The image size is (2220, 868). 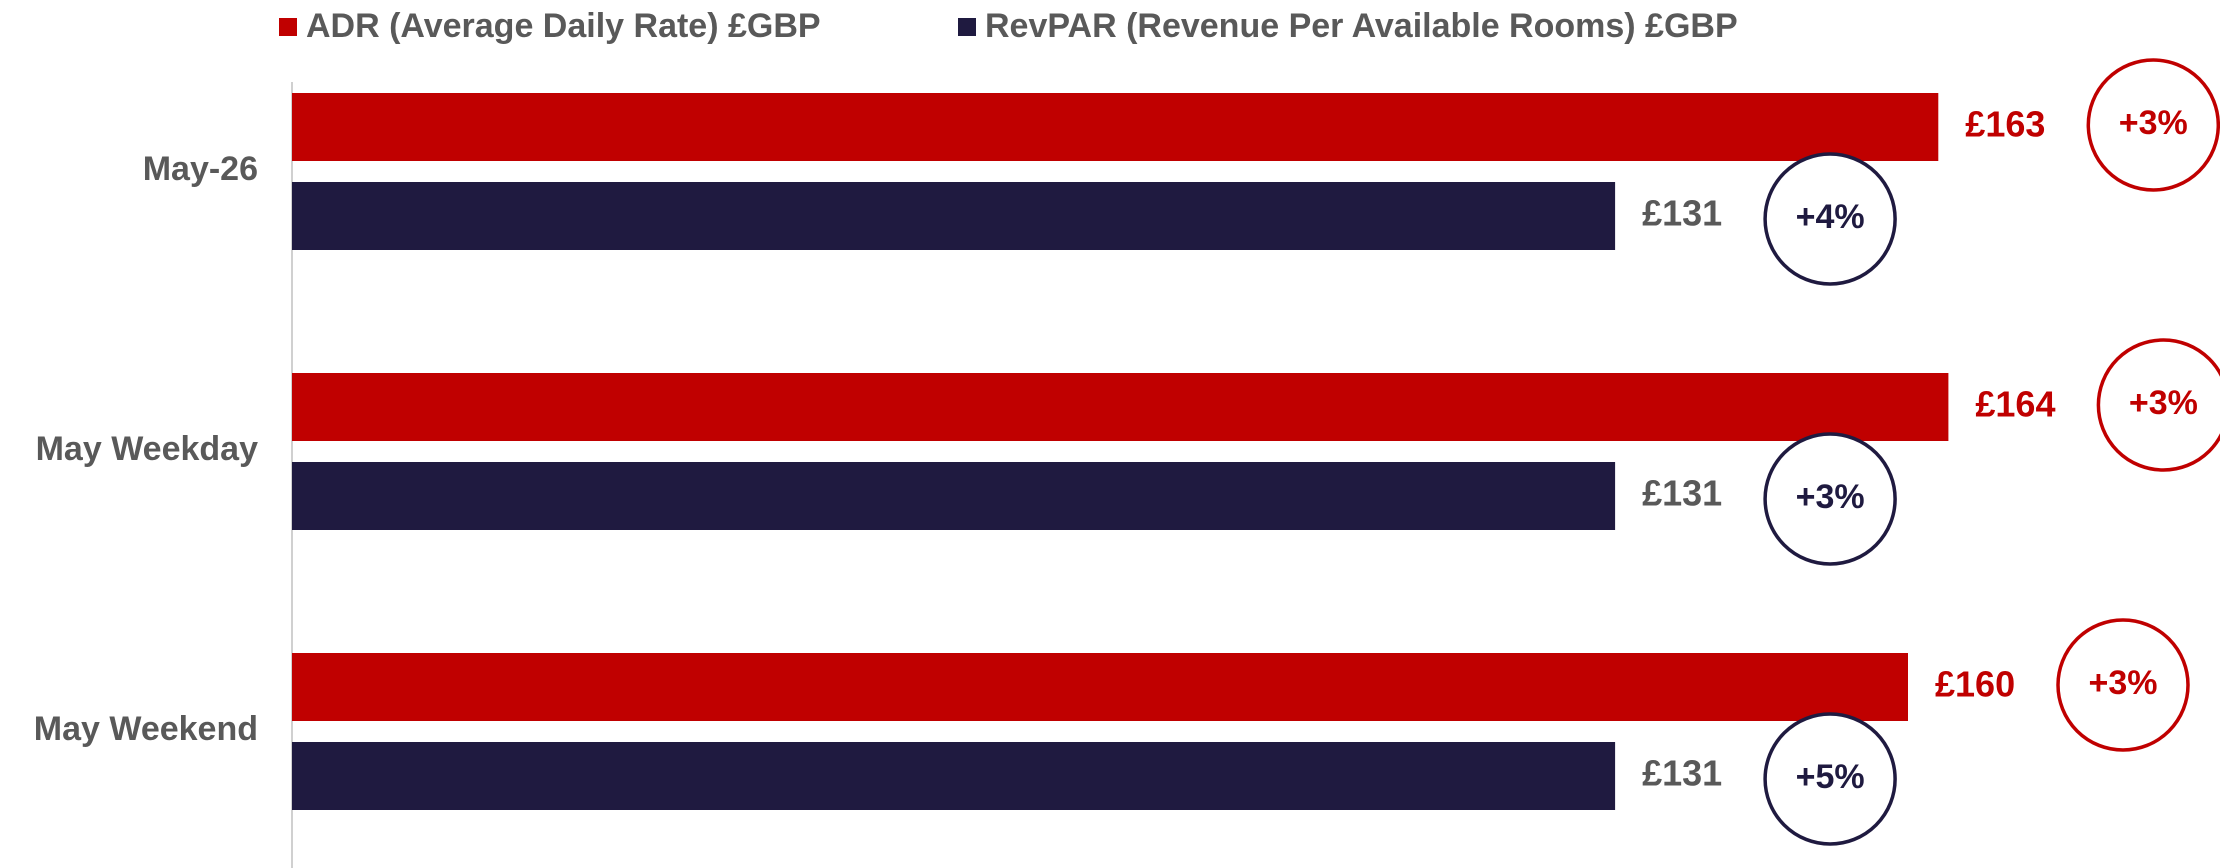 I want to click on legend-label: ADR (Average Daily Rate) £GBP, so click(x=563, y=26).